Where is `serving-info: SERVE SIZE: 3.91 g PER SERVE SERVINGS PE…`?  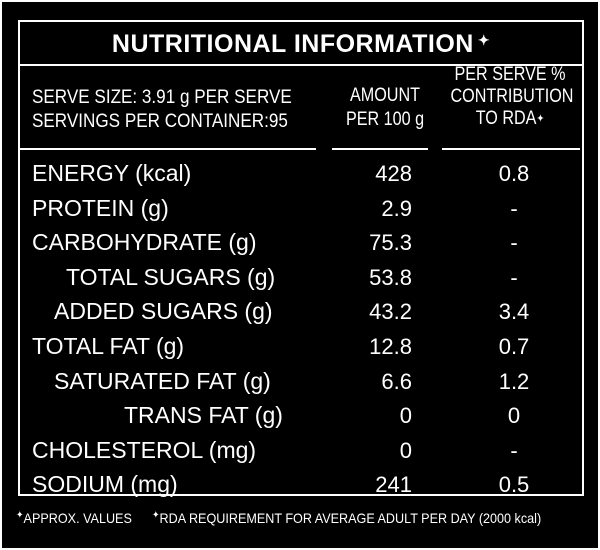 serving-info: SERVE SIZE: 3.91 g PER SERVE SERVINGS PE… is located at coordinates (162, 110).